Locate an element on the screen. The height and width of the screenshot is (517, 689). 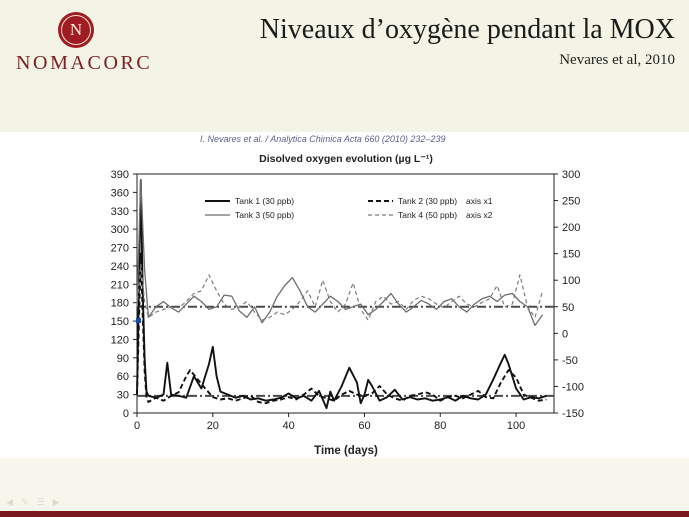
legend-label: Tank 3 (50 ppb) is located at coordinates (264, 215).